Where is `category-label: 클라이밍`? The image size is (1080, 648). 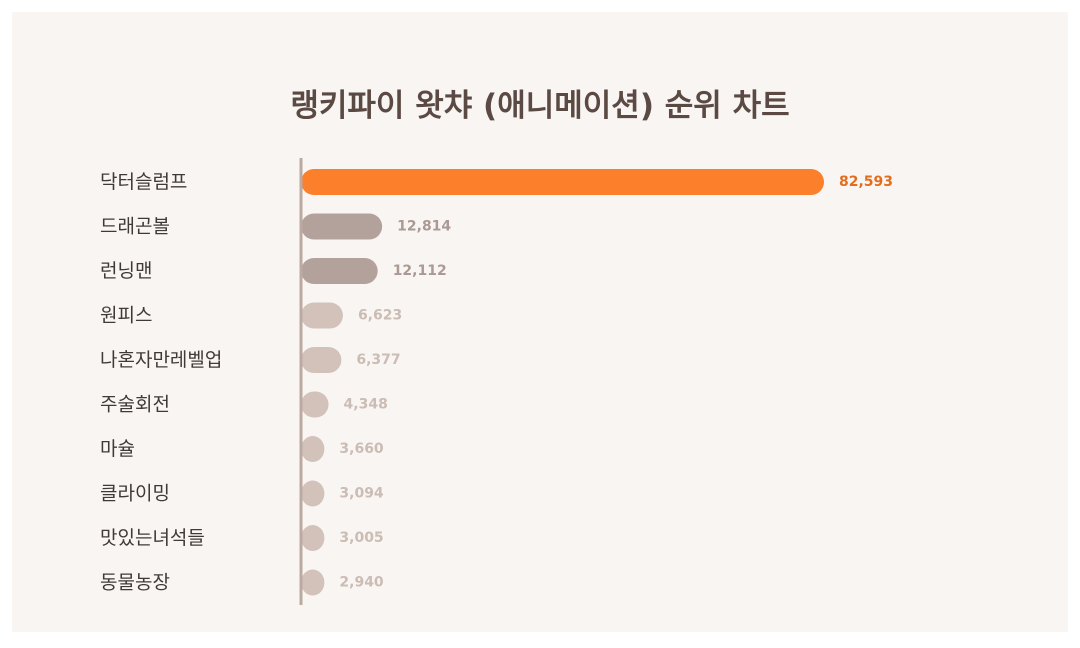 category-label: 클라이밍 is located at coordinates (135, 494).